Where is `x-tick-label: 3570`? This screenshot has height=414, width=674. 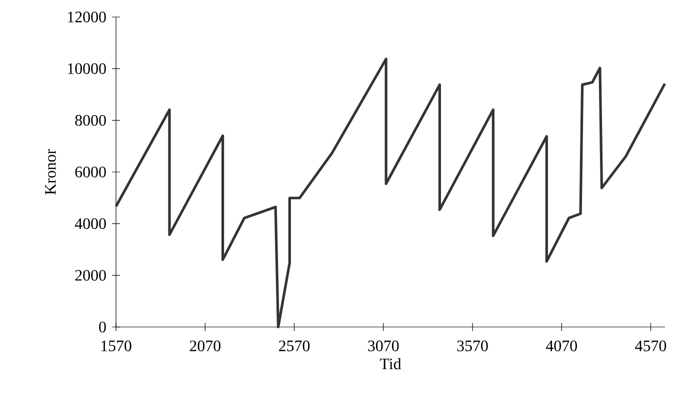
x-tick-label: 3570 is located at coordinates (472, 346).